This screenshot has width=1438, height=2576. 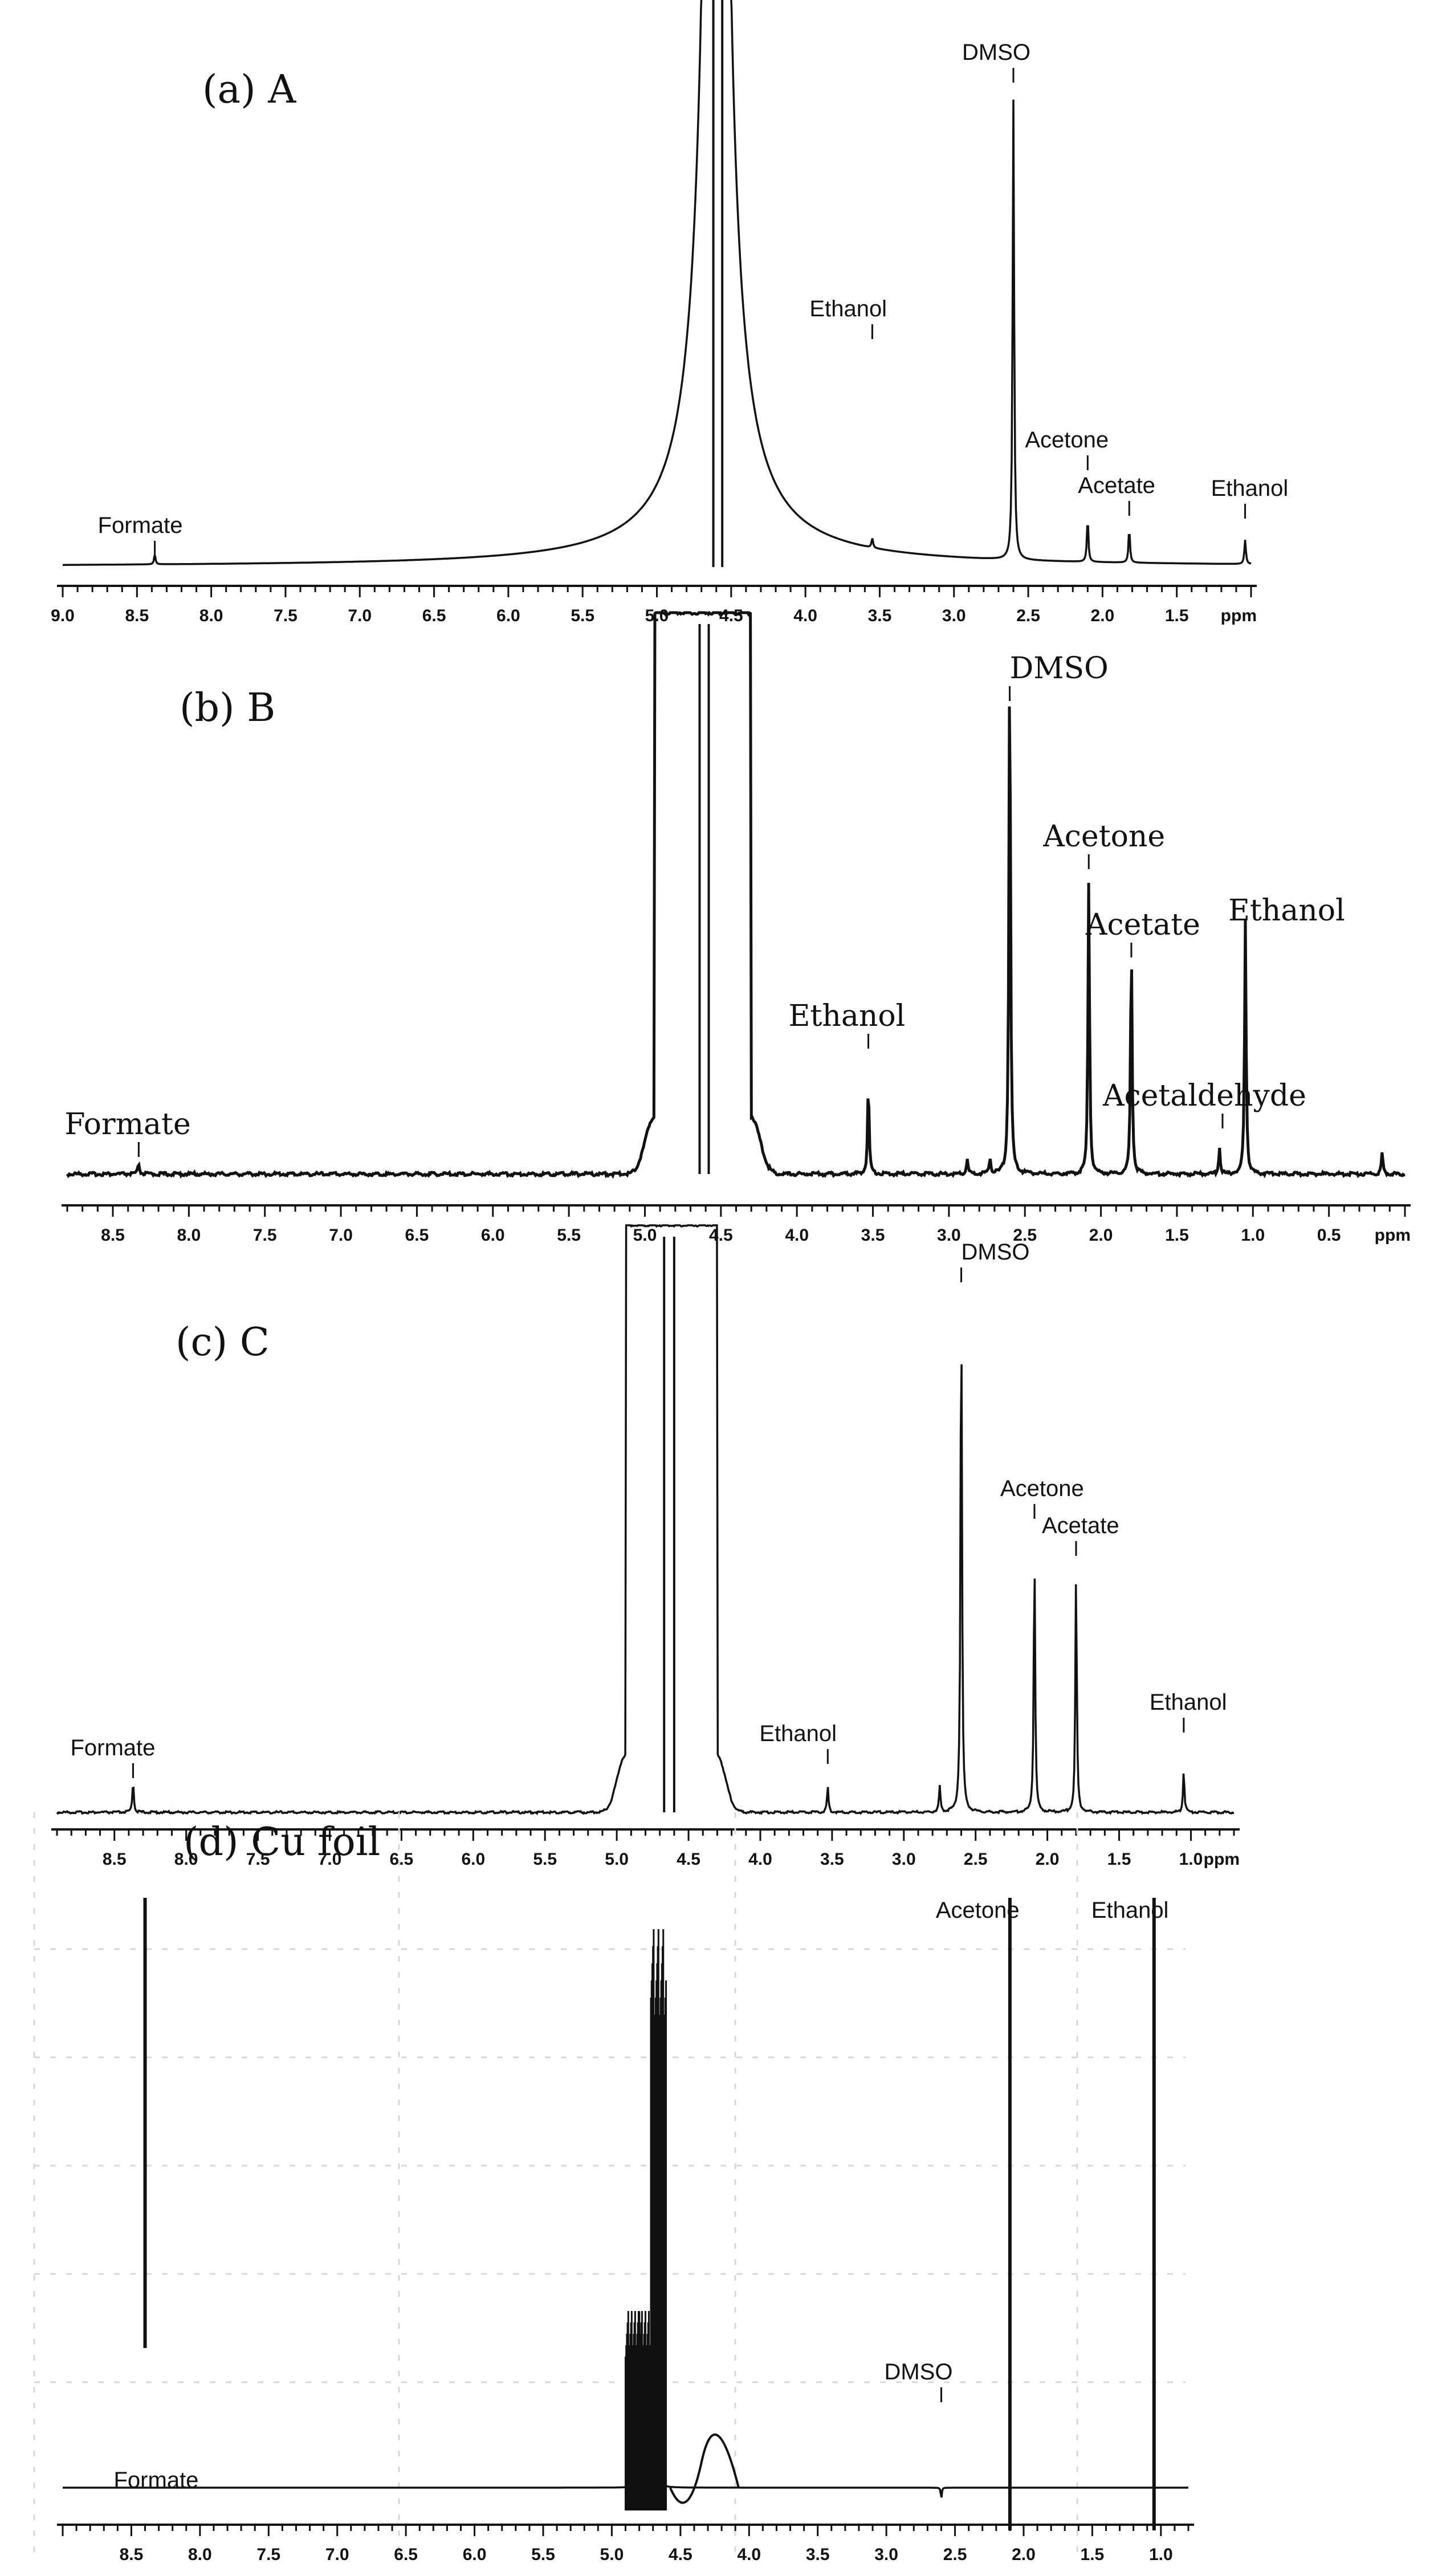 I want to click on peak-annotation: Acetaldehyde, so click(x=1204, y=1096).